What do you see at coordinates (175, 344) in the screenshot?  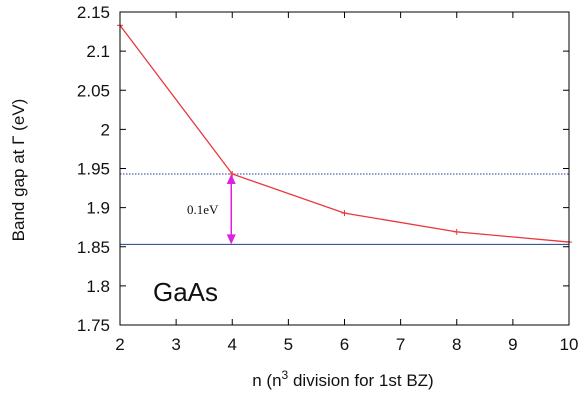 I see `x-tick-label: 3` at bounding box center [175, 344].